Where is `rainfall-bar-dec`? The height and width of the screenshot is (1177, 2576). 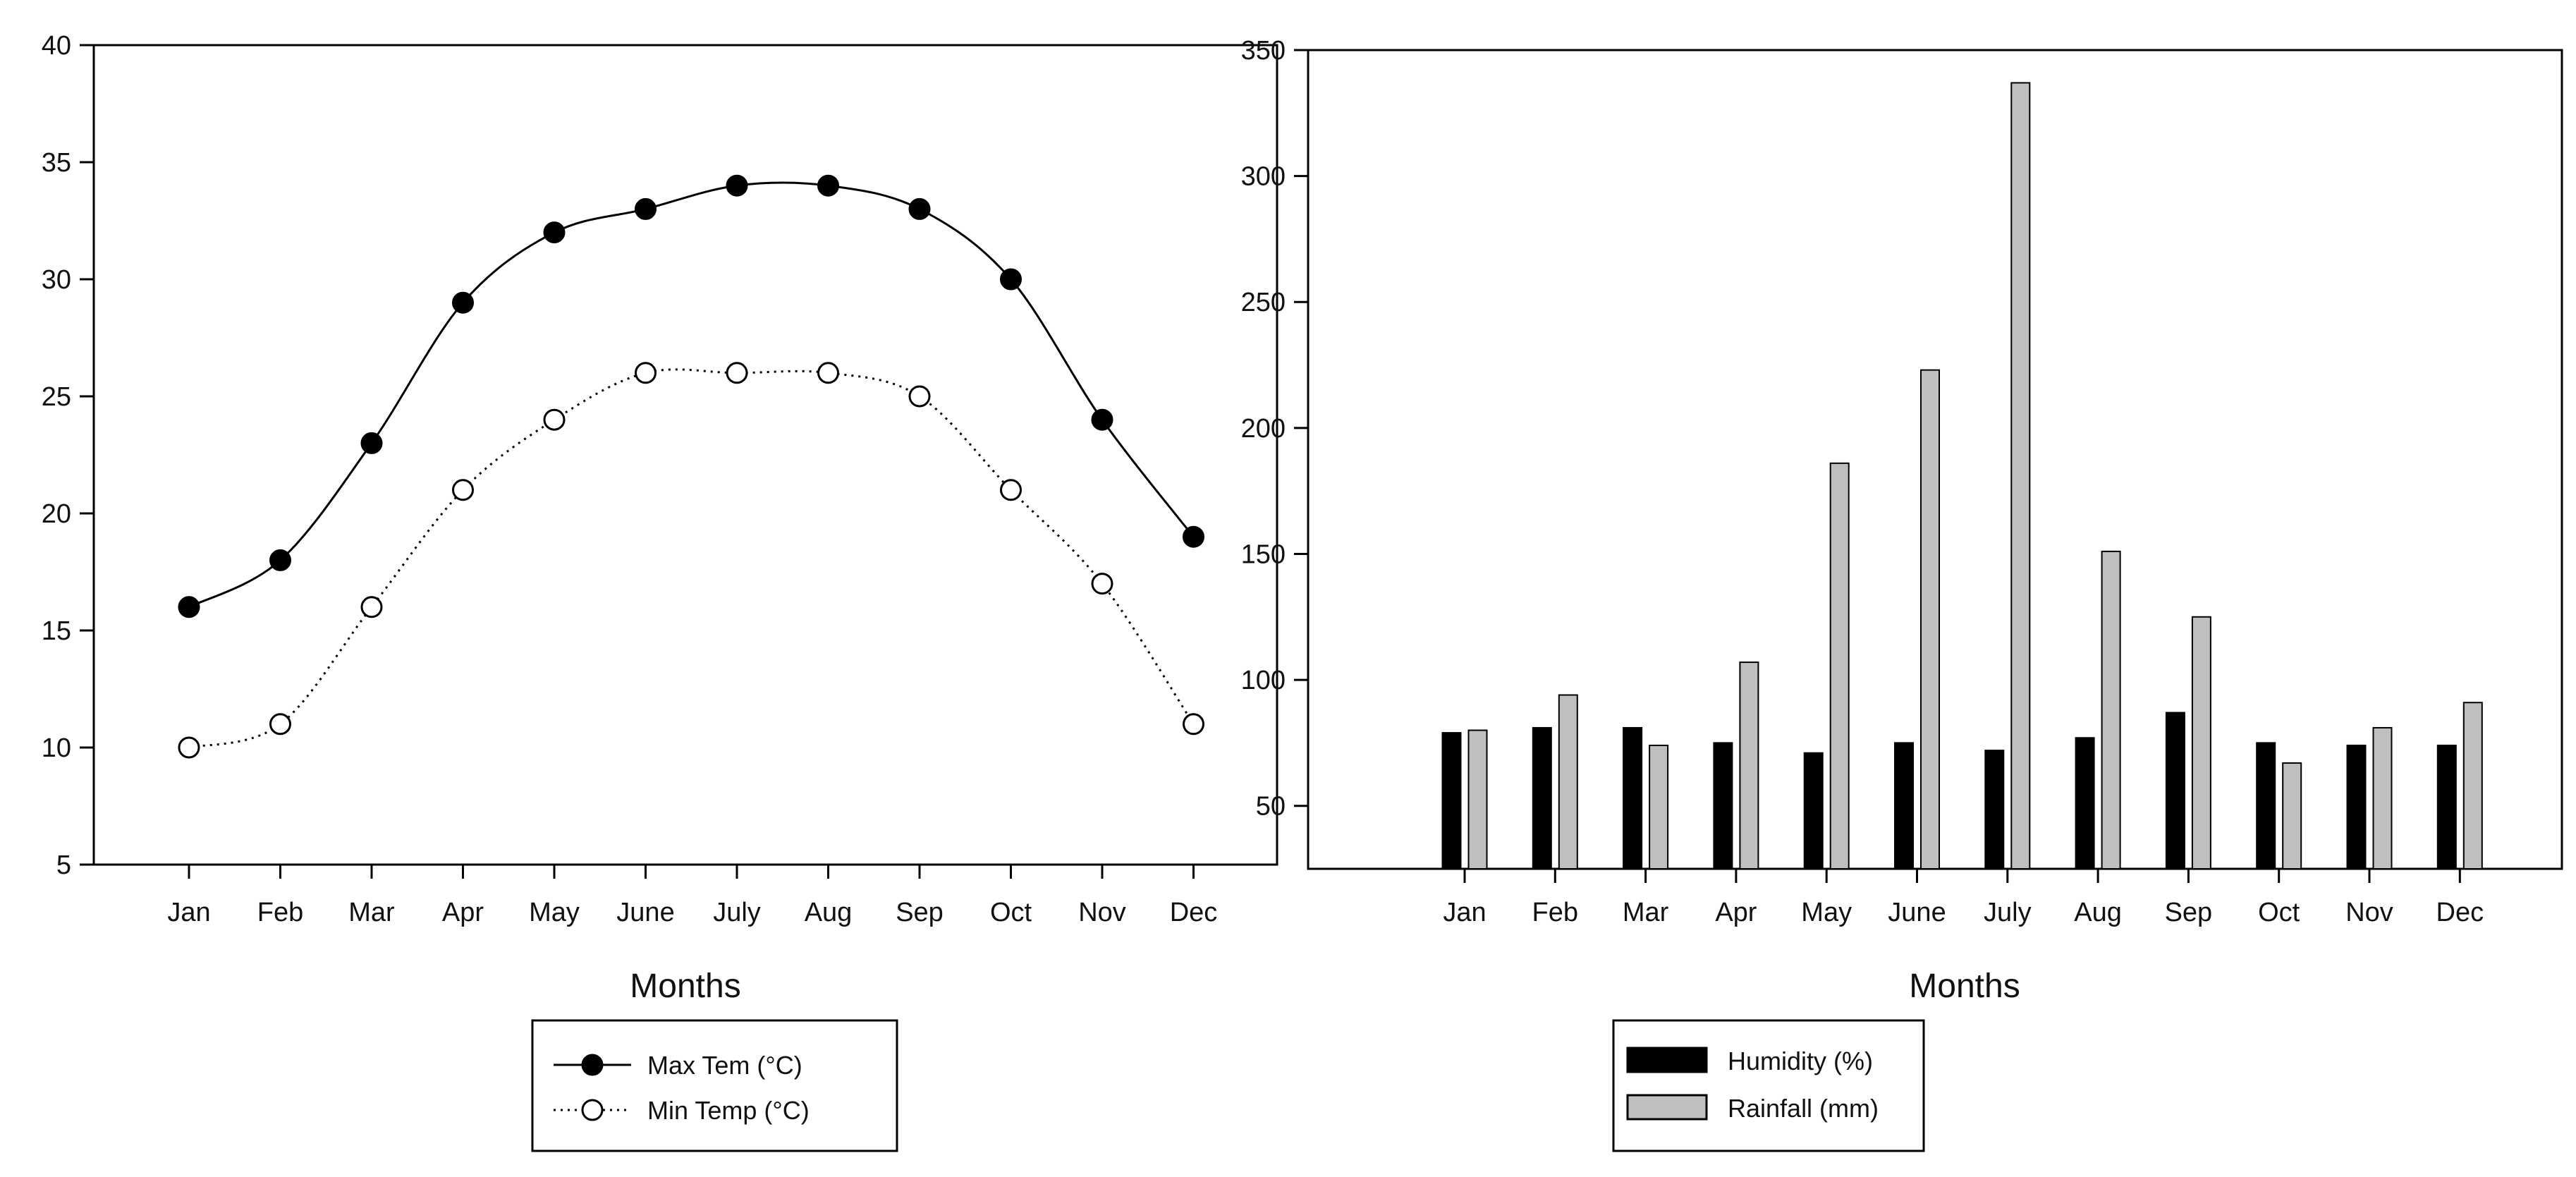 rainfall-bar-dec is located at coordinates (2473, 786).